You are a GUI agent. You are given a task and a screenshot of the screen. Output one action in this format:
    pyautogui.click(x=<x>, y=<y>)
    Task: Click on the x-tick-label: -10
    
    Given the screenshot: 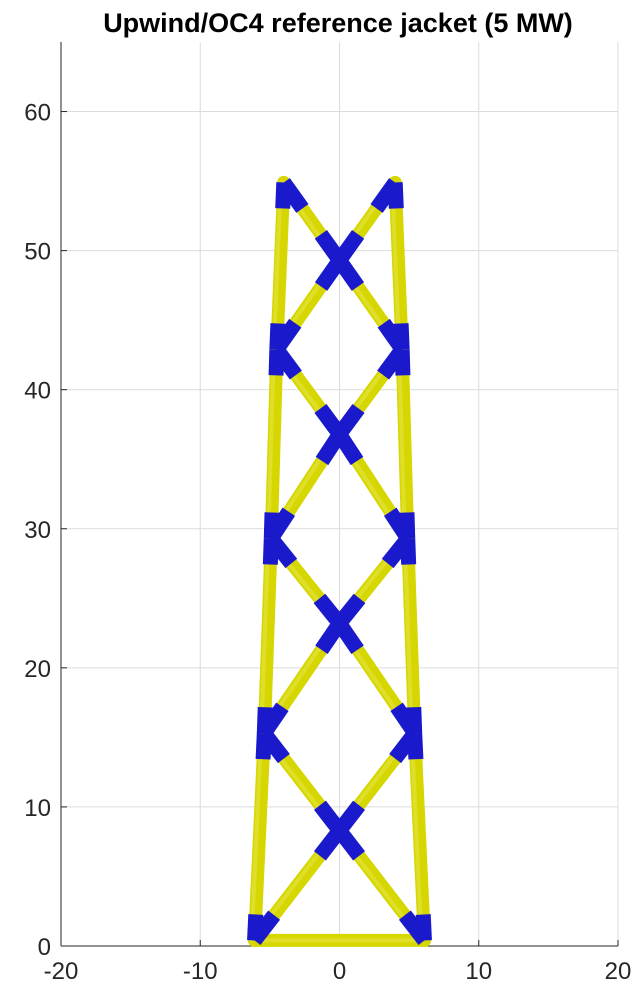 What is the action you would take?
    pyautogui.click(x=200, y=971)
    